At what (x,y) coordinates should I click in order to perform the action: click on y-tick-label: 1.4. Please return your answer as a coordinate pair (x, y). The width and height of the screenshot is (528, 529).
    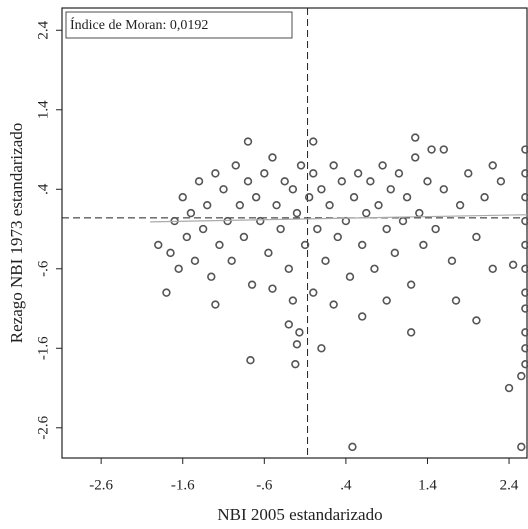
    Looking at the image, I should click on (43, 109).